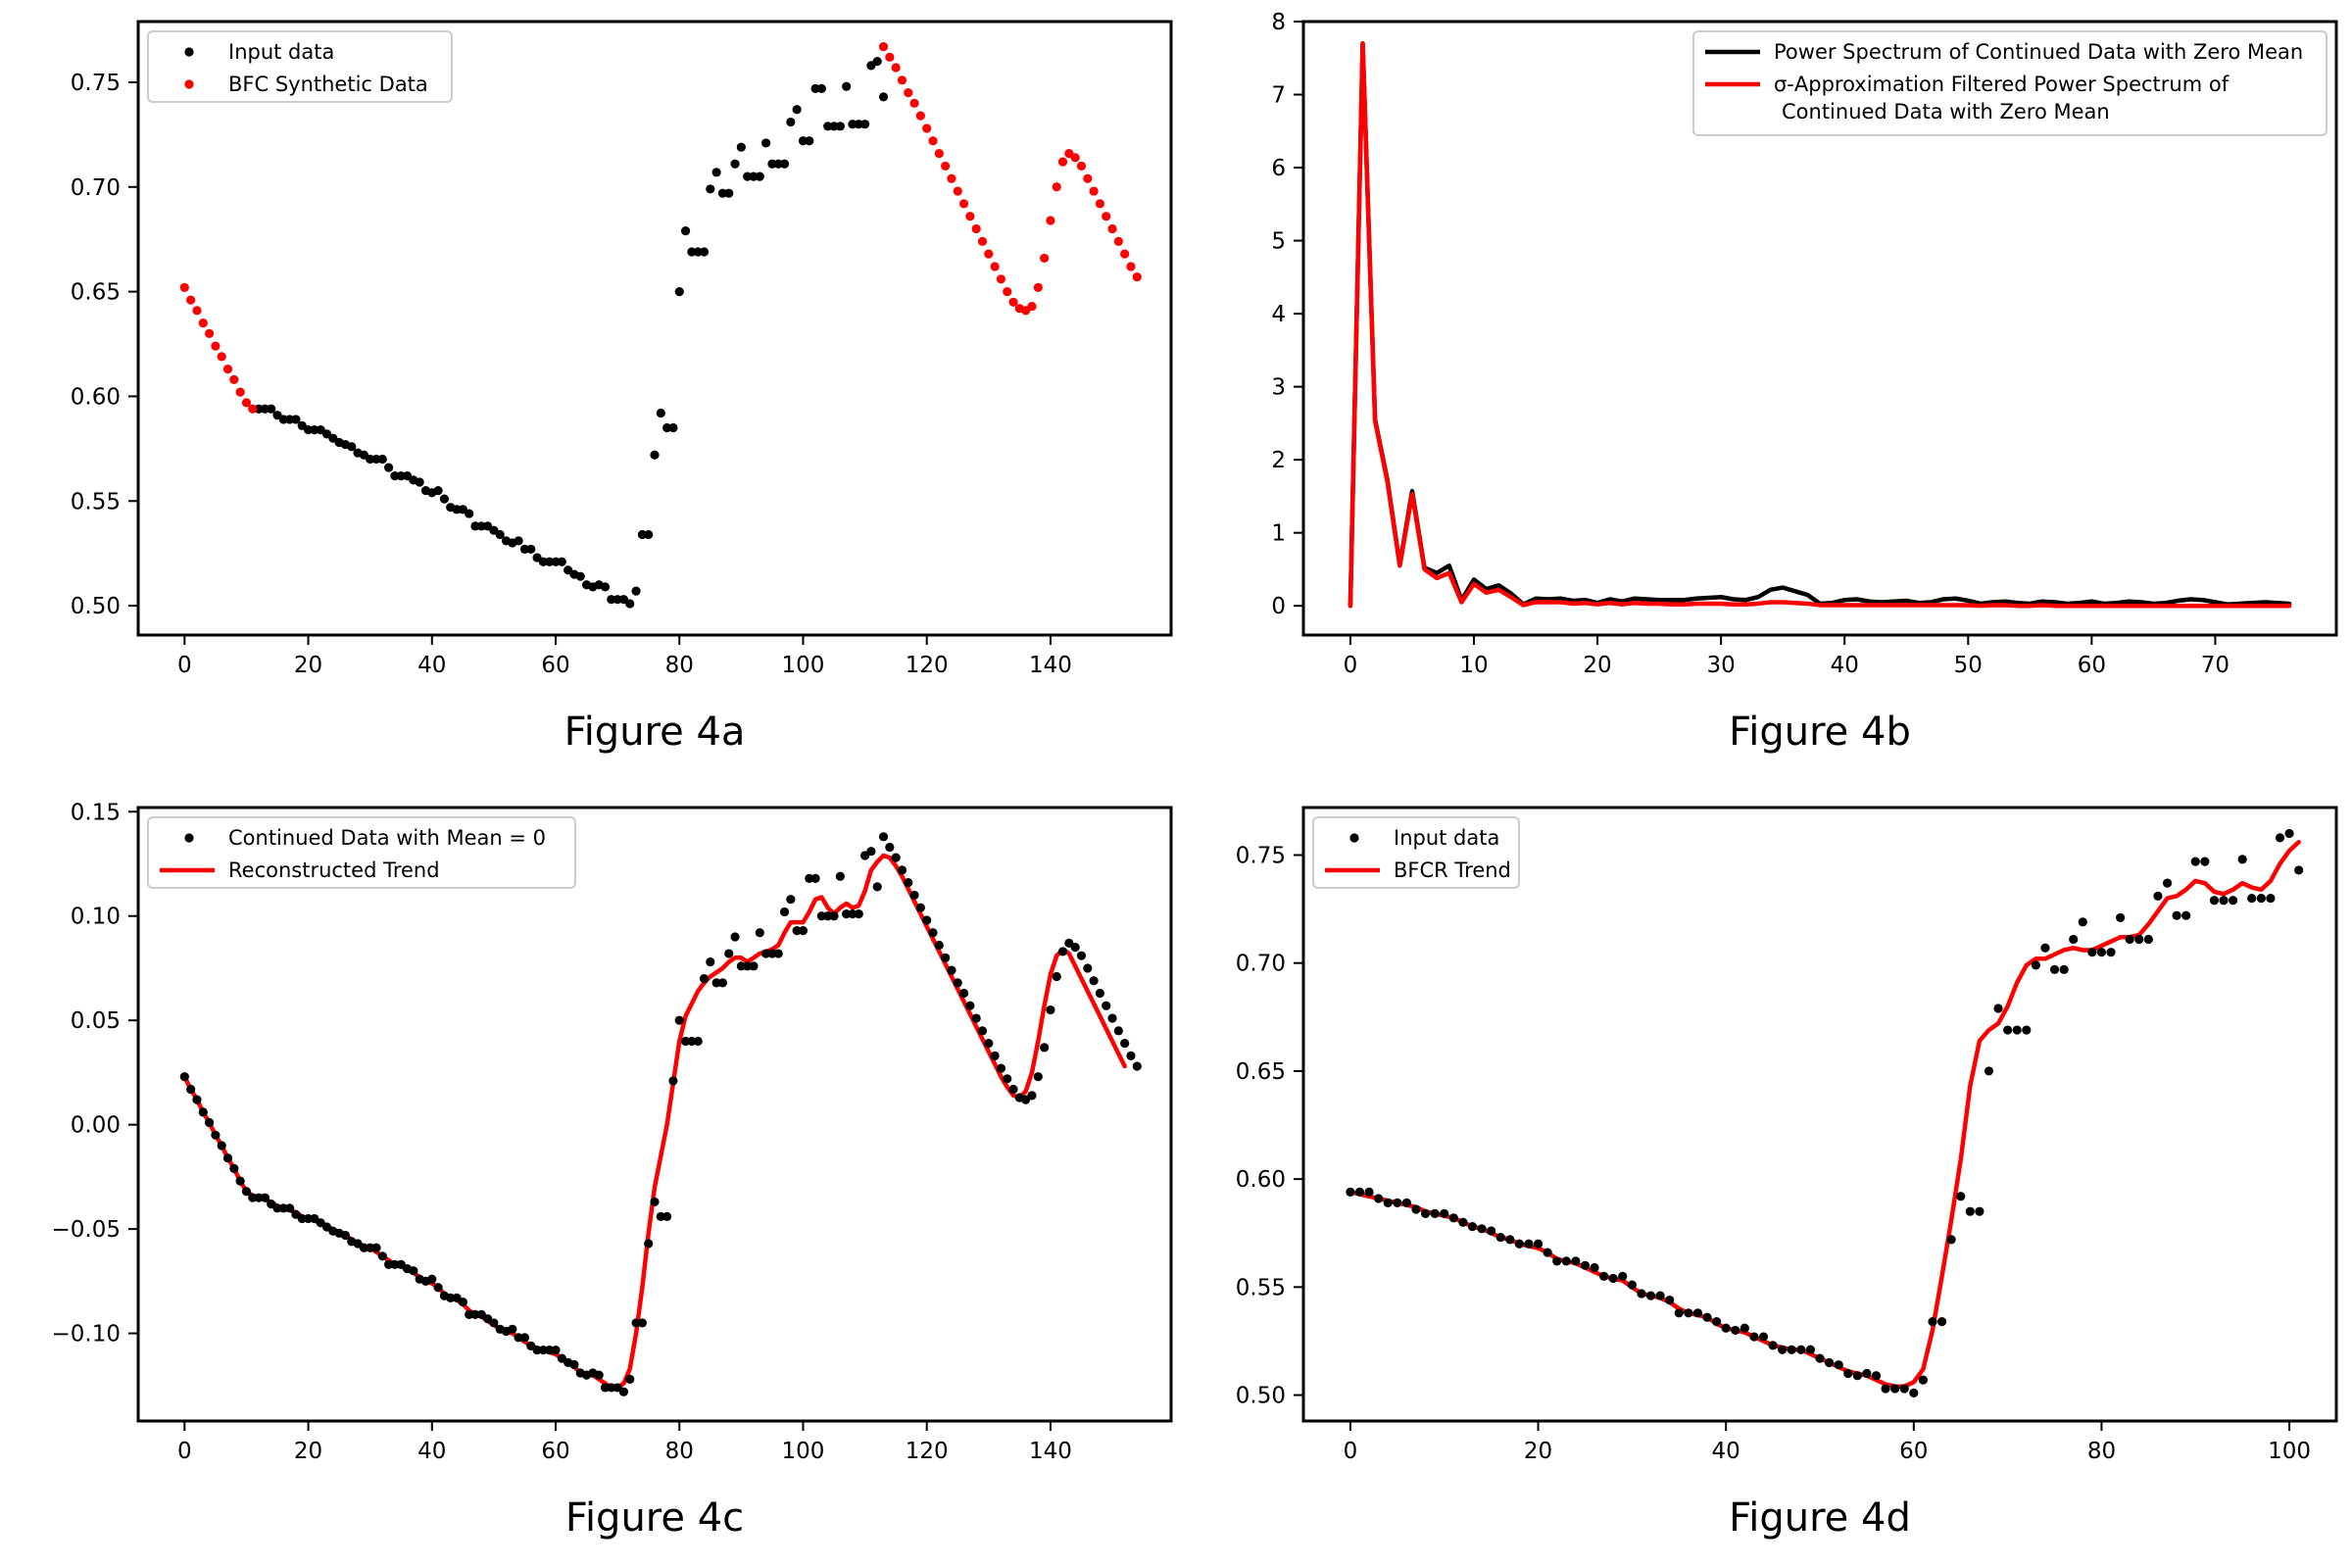 Image resolution: width=2352 pixels, height=1568 pixels. What do you see at coordinates (1820, 732) in the screenshot?
I see `figure-caption: Figure 4b` at bounding box center [1820, 732].